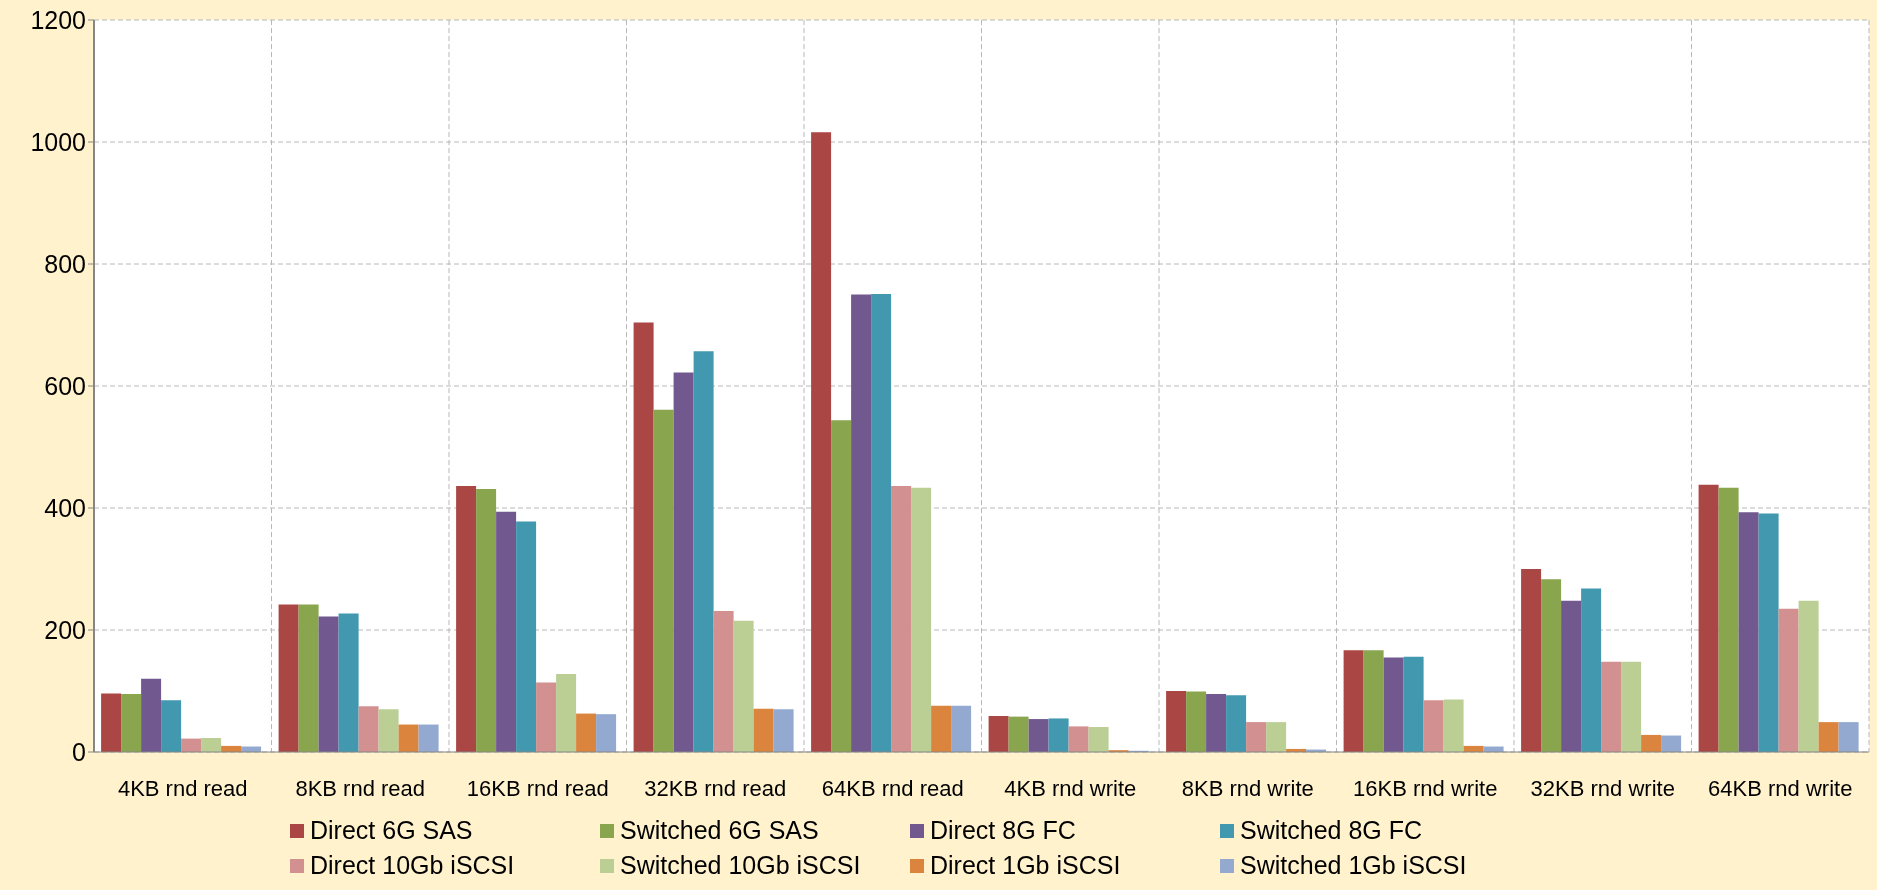  What do you see at coordinates (182, 788) in the screenshot?
I see `x-tick-label: 4KB rnd read` at bounding box center [182, 788].